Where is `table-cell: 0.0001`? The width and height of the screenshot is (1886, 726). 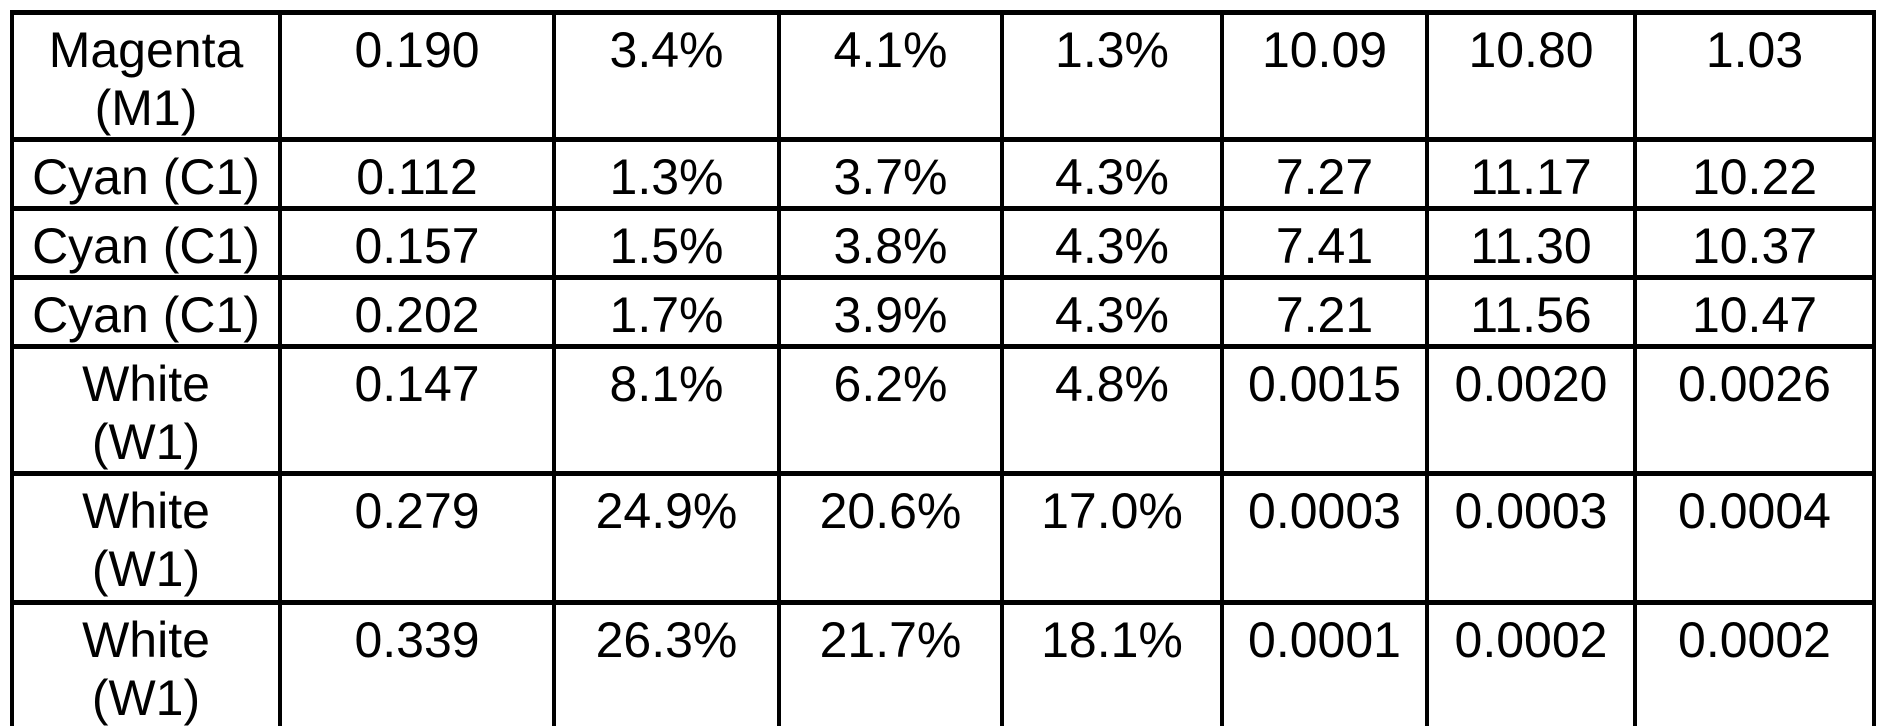 table-cell: 0.0001 is located at coordinates (1324, 663).